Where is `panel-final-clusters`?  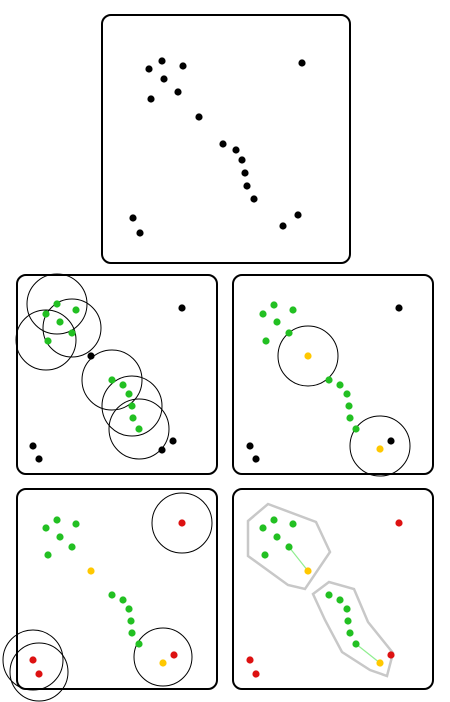 panel-final-clusters is located at coordinates (333, 589).